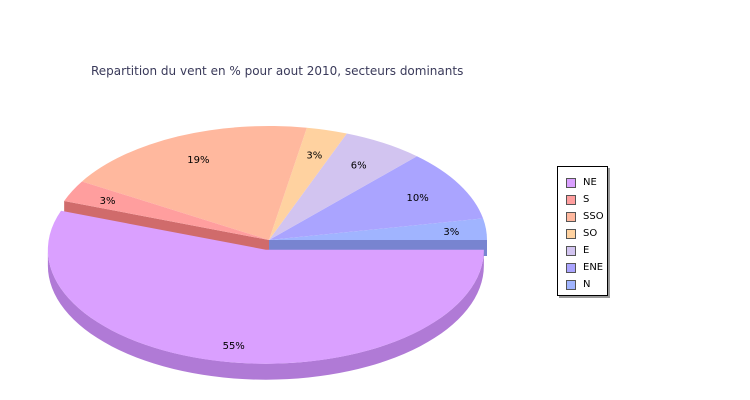 The image size is (750, 400). I want to click on slice-label-sso: 19%, so click(198, 160).